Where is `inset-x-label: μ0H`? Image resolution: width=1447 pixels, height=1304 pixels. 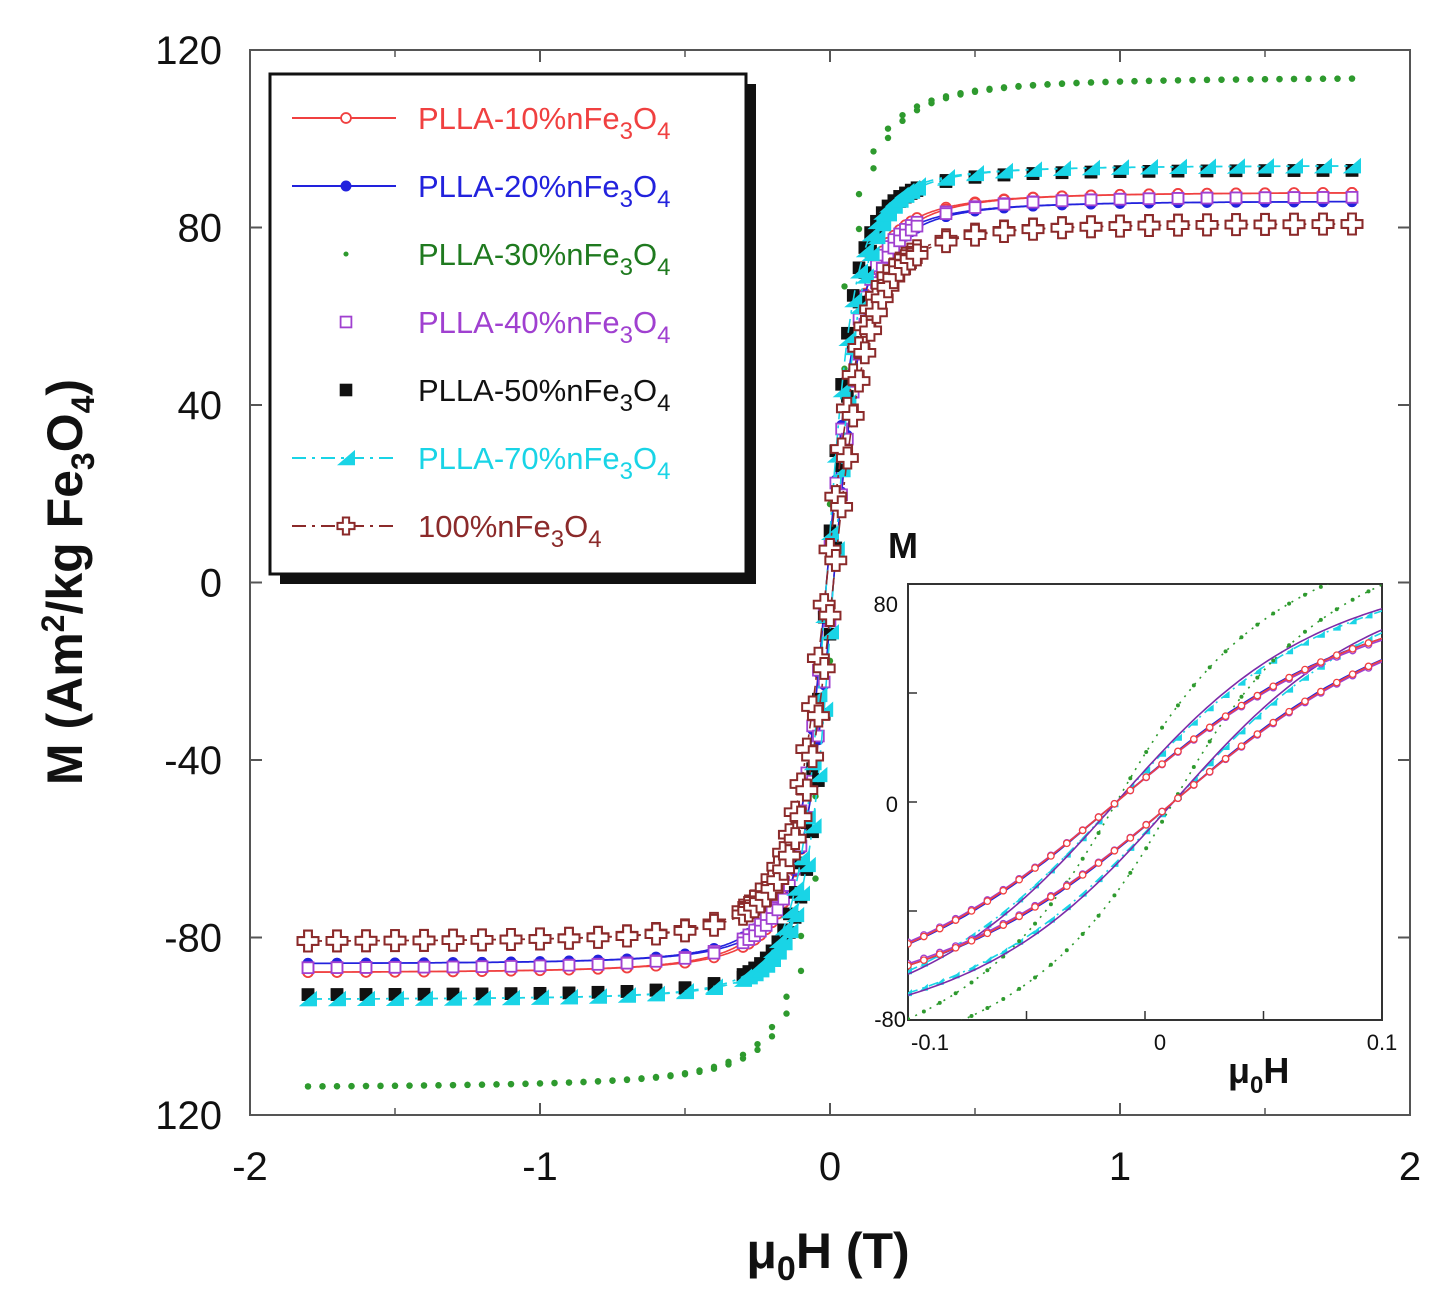 inset-x-label: μ0H is located at coordinates (1258, 1074).